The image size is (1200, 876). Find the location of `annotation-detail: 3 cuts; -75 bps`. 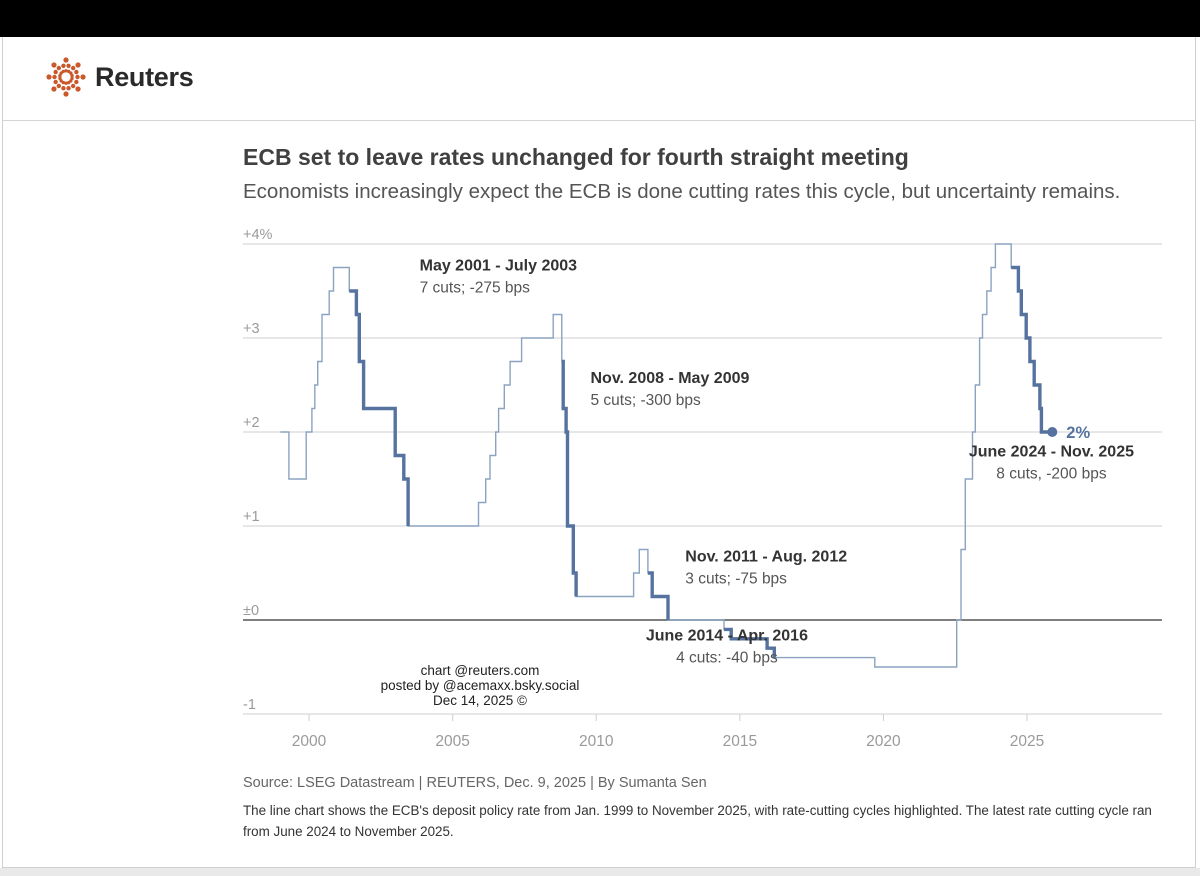

annotation-detail: 3 cuts; -75 bps is located at coordinates (736, 579).